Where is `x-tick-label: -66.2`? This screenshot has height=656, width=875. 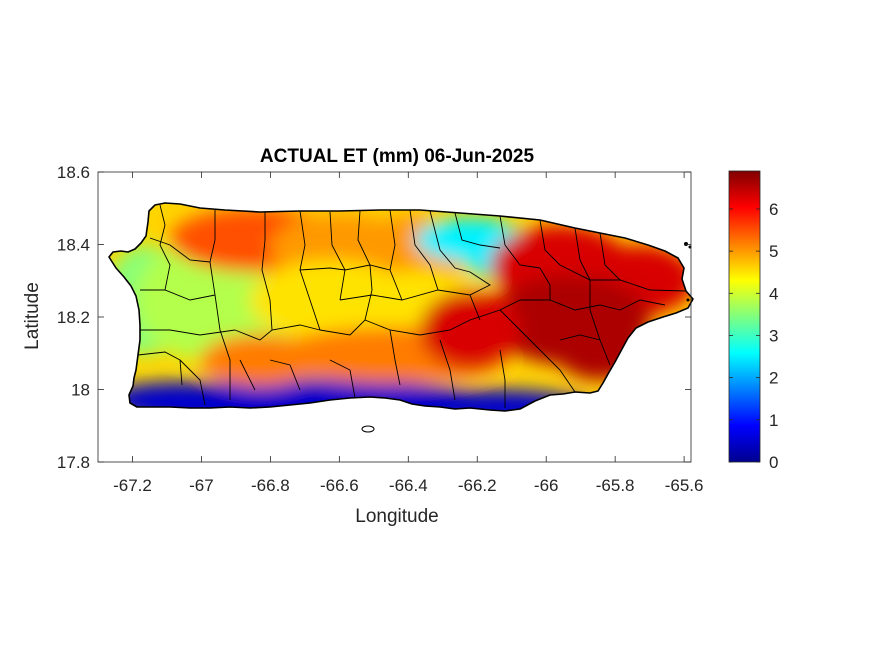 x-tick-label: -66.2 is located at coordinates (477, 485).